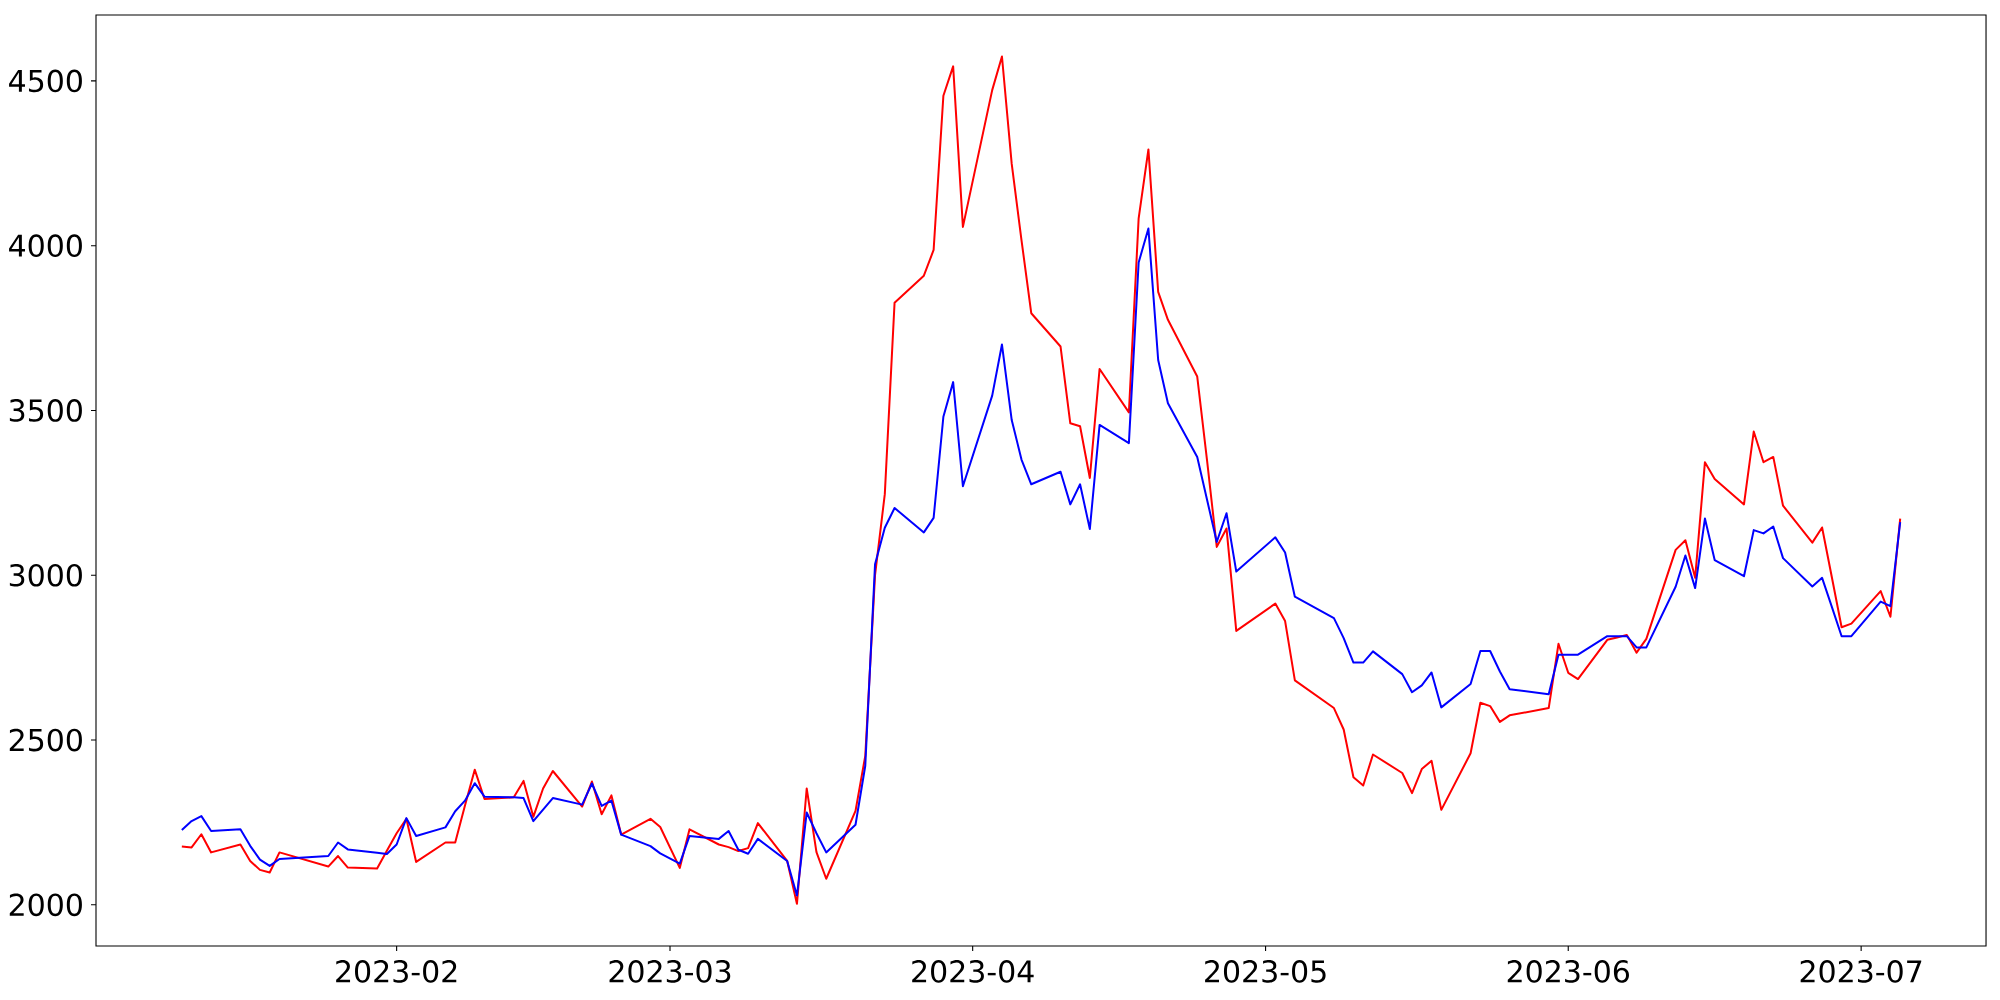 This screenshot has height=1000, width=2000. I want to click on y-tick-label: 2500, so click(45, 740).